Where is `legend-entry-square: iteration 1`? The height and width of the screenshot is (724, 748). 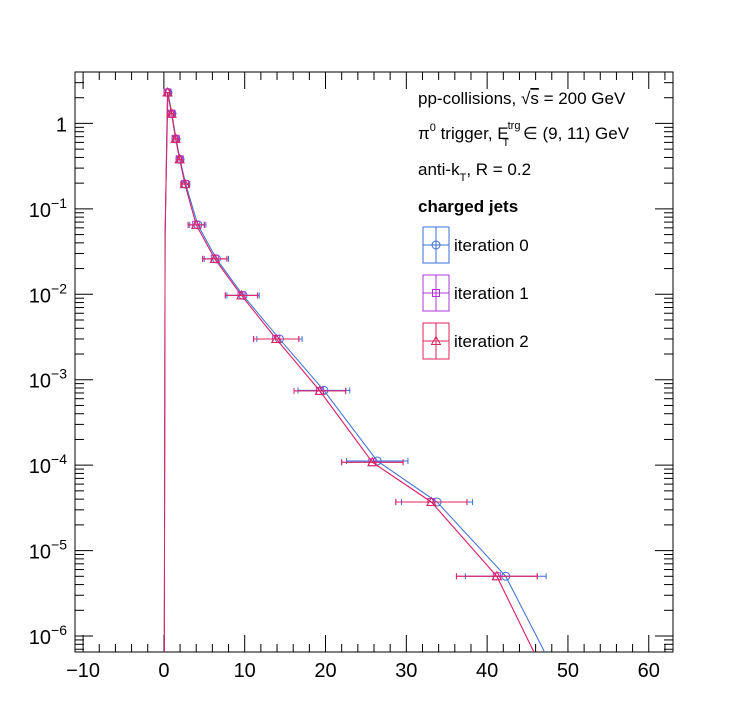 legend-entry-square: iteration 1 is located at coordinates (475, 293).